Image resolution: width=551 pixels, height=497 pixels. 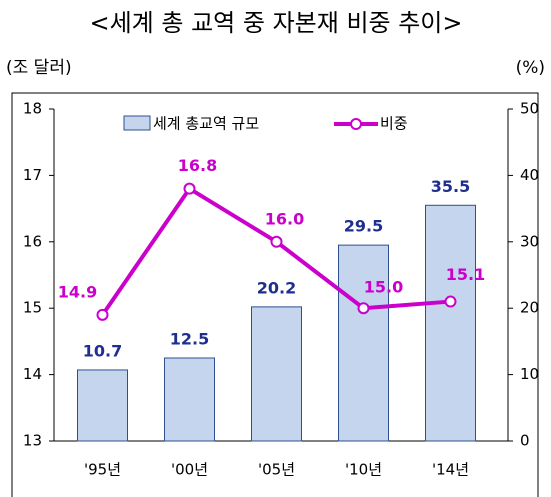 What do you see at coordinates (275, 23) in the screenshot?
I see `chart-title: <세계 총 교역 중 자본재 비중 추이>` at bounding box center [275, 23].